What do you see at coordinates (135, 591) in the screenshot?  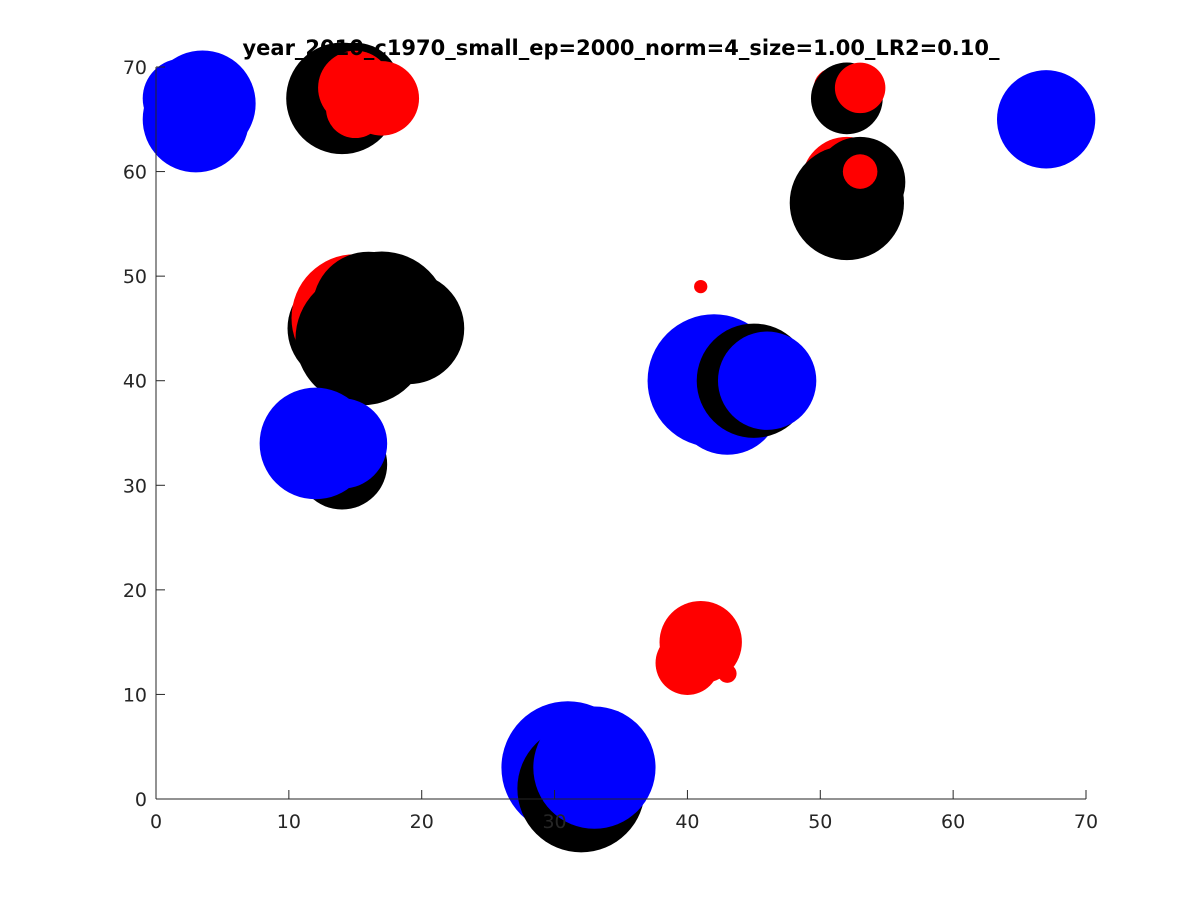 I see `y-tick-label: 20` at bounding box center [135, 591].